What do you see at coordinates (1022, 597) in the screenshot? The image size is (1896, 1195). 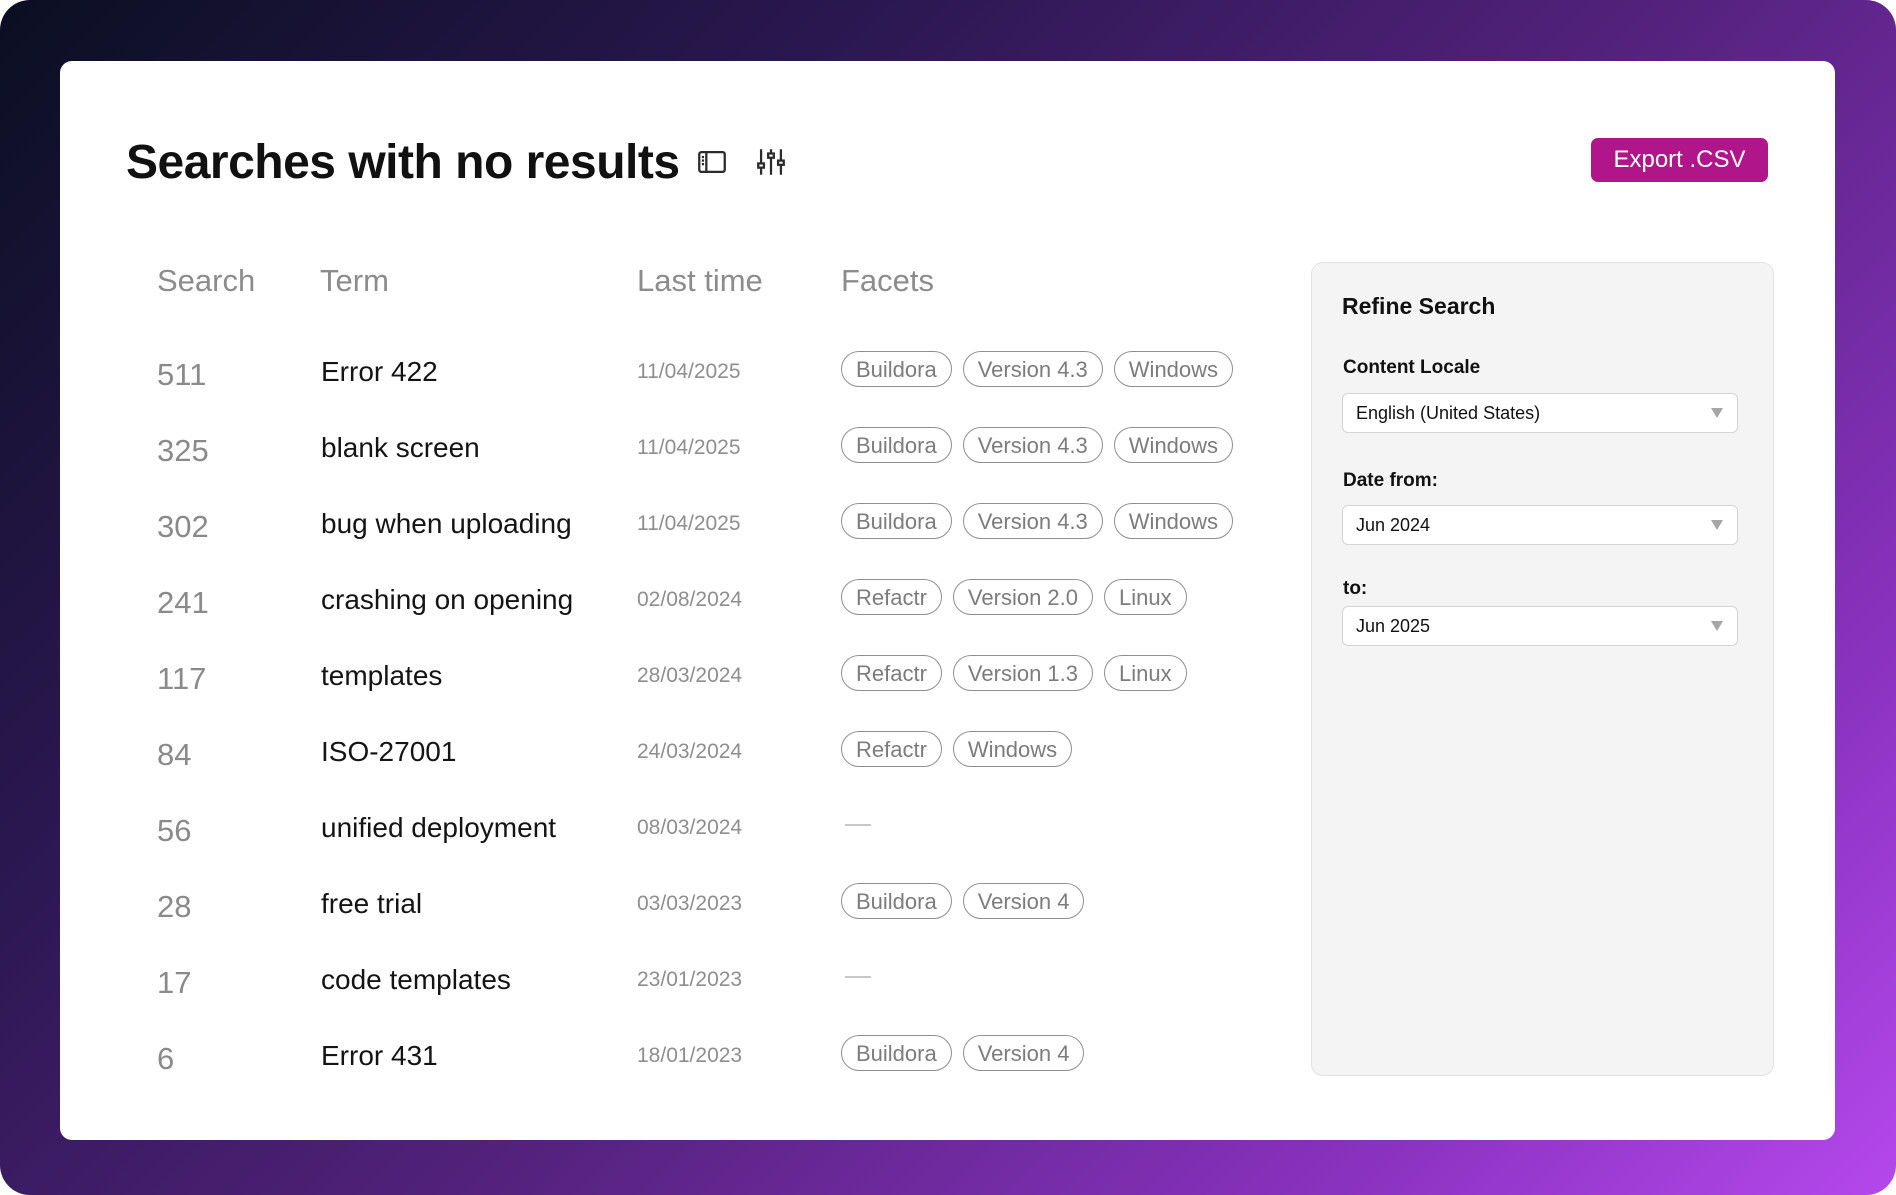 I see `facet-chip: Version 2.0` at bounding box center [1022, 597].